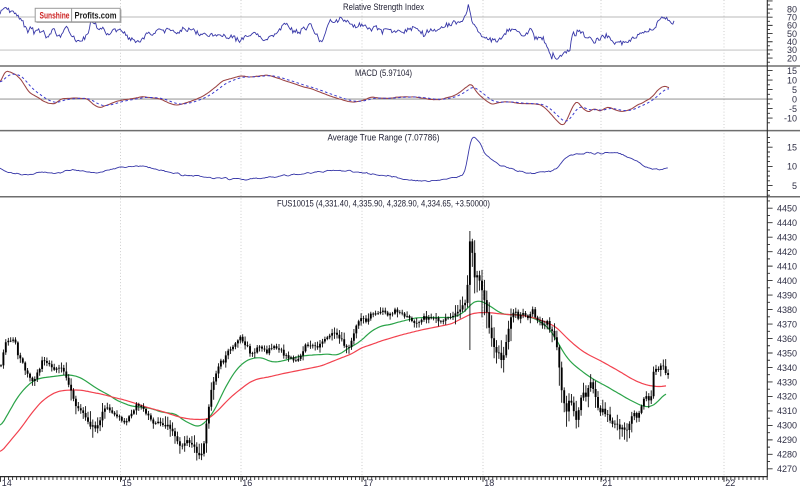 This screenshot has width=800, height=489. I want to click on svg-text: 4280, so click(787, 455).